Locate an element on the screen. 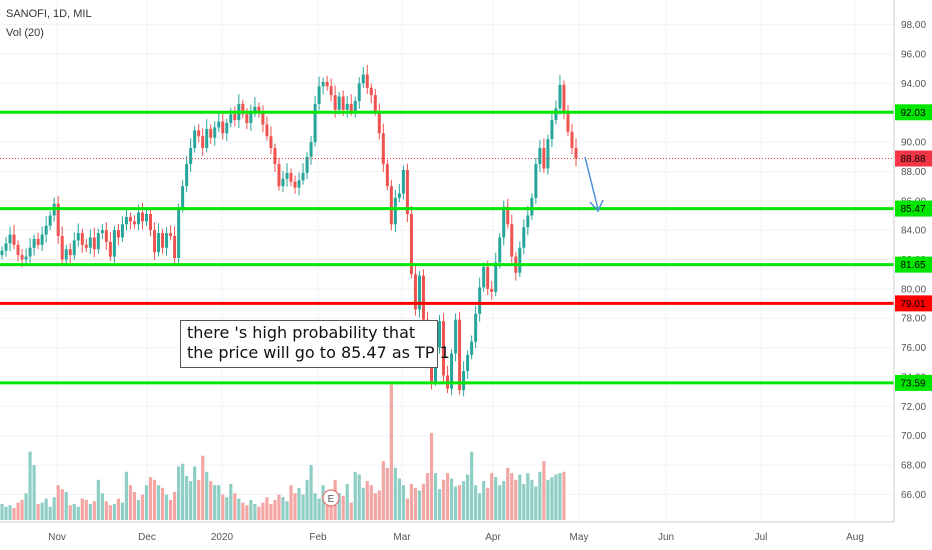  price-tick-label: 68.00 is located at coordinates (913, 465).